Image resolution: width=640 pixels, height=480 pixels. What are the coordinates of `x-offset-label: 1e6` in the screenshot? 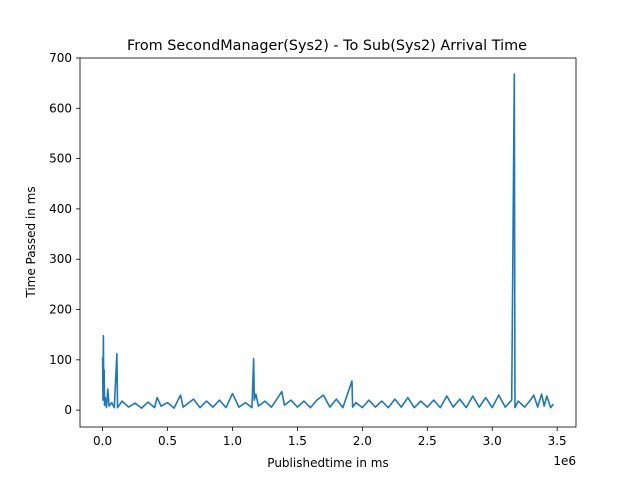 It's located at (564, 461).